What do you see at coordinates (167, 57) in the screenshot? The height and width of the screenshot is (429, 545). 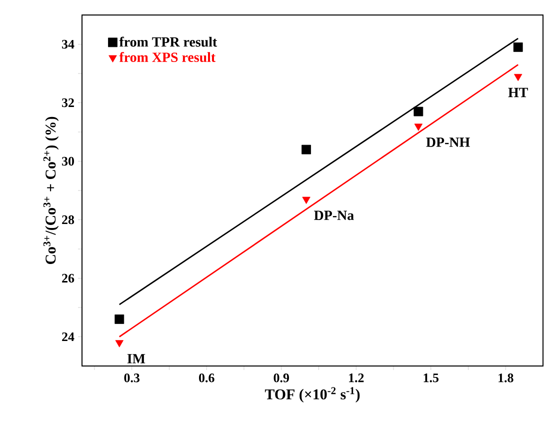 I see `legend-label: from XPS result` at bounding box center [167, 57].